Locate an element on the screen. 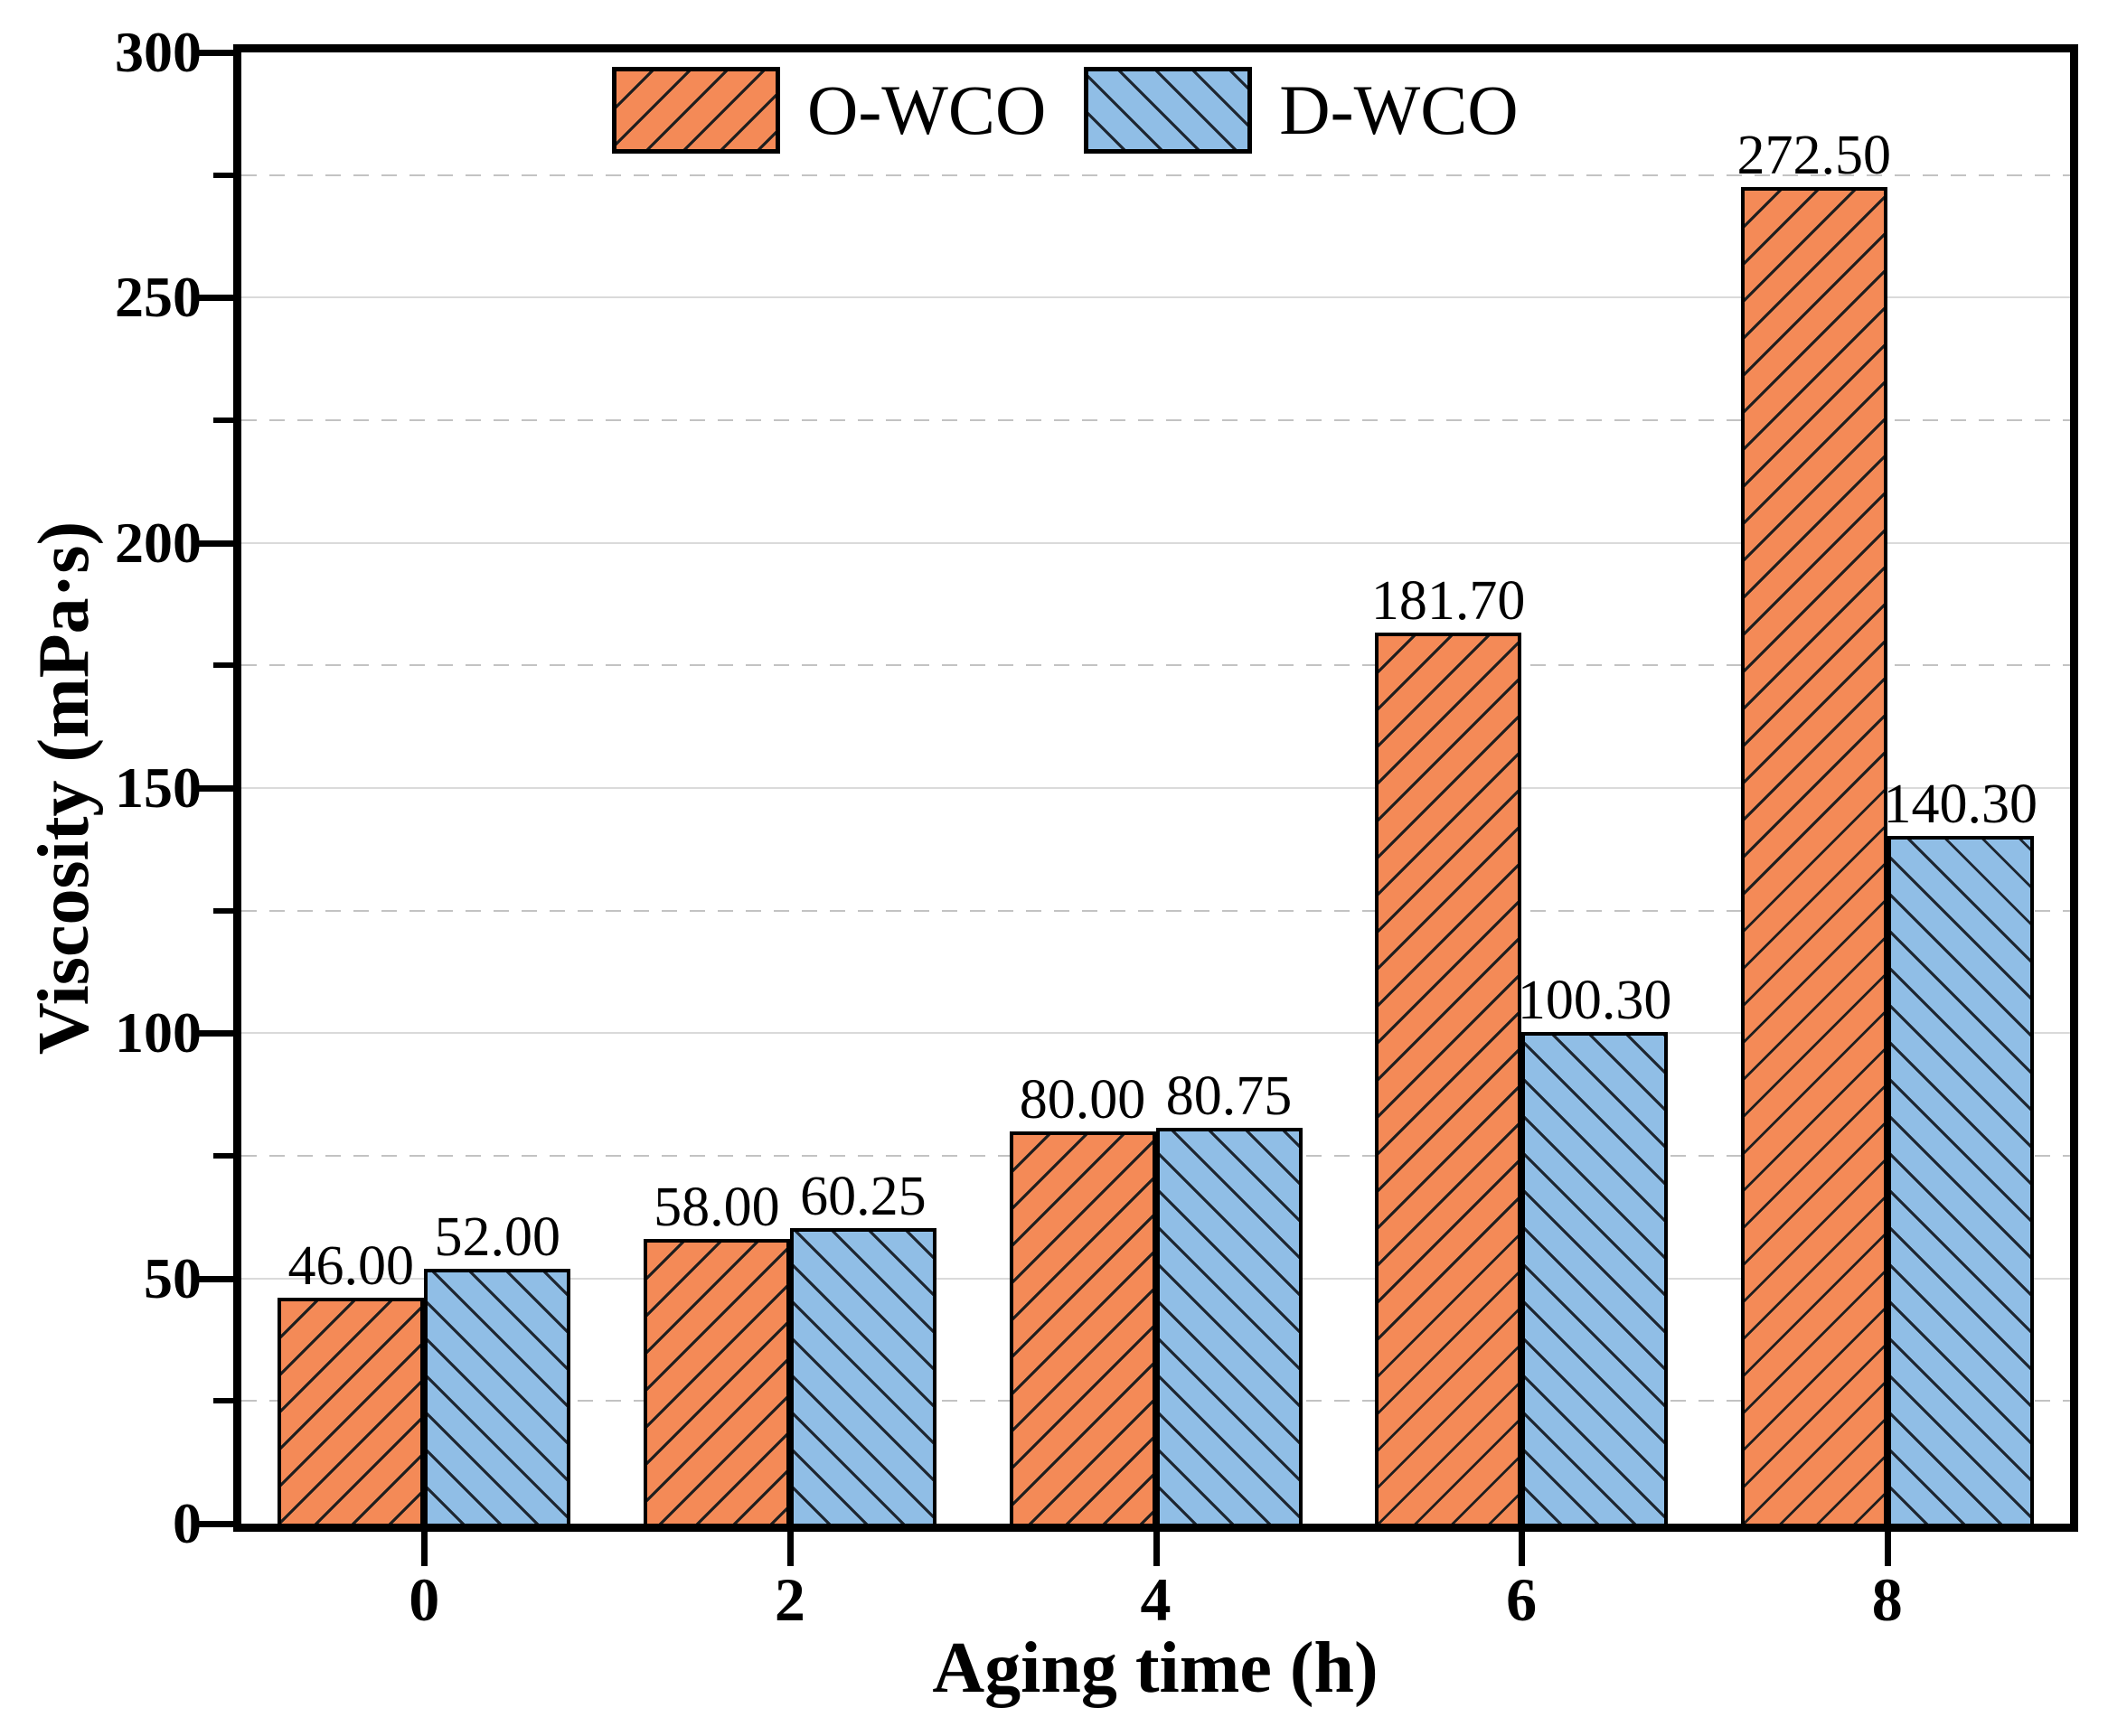 This screenshot has height=1736, width=2108. x-tick-label-8: 8 is located at coordinates (1887, 1600).